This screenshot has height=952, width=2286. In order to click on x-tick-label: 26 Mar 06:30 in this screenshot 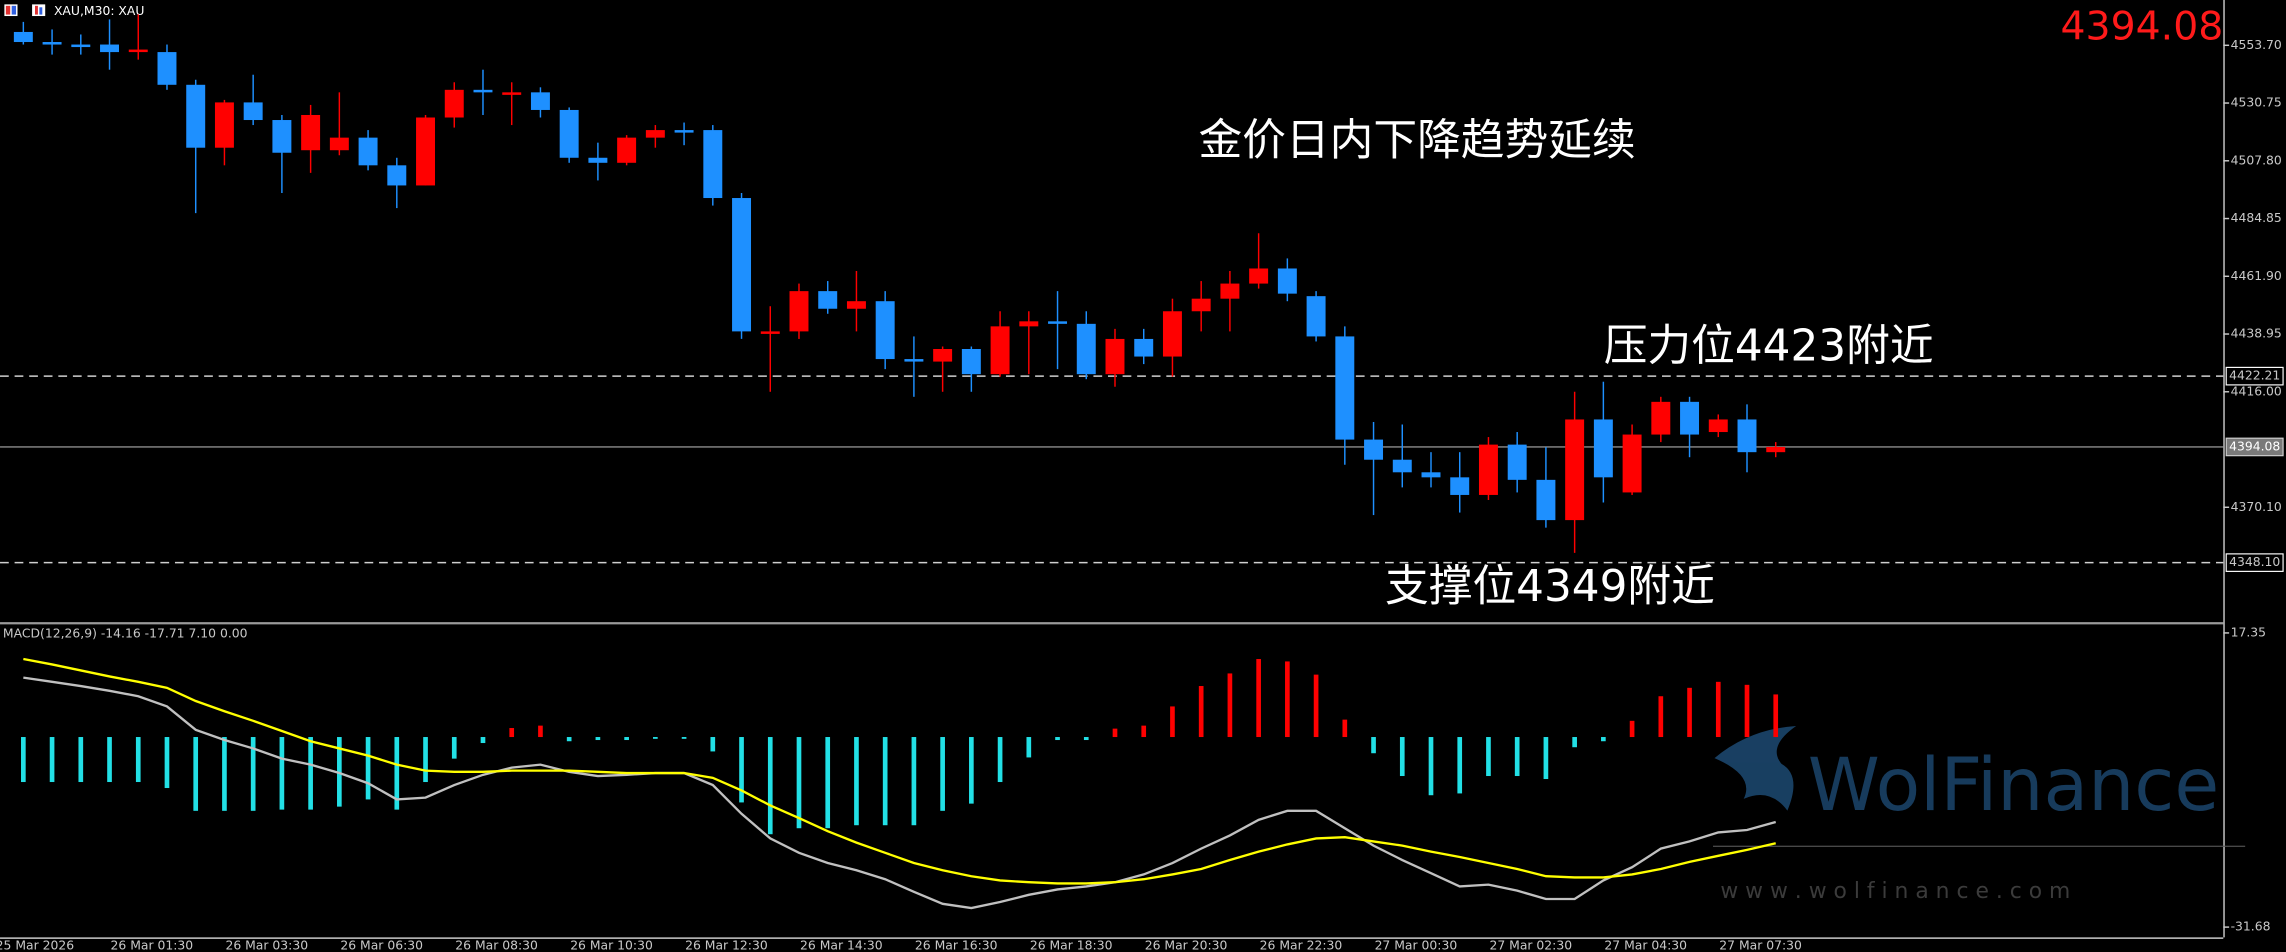, I will do `click(381, 945)`.